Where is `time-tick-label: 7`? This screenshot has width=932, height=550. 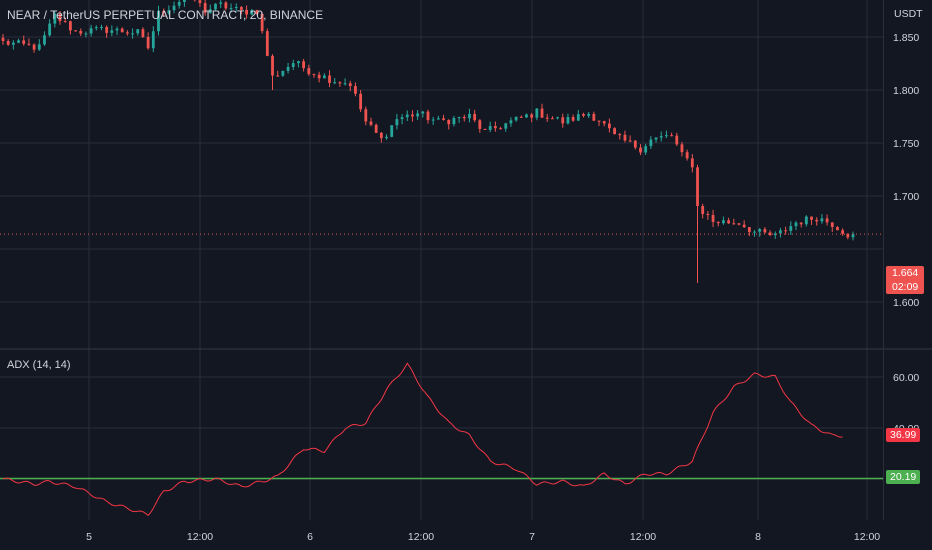 time-tick-label: 7 is located at coordinates (532, 537).